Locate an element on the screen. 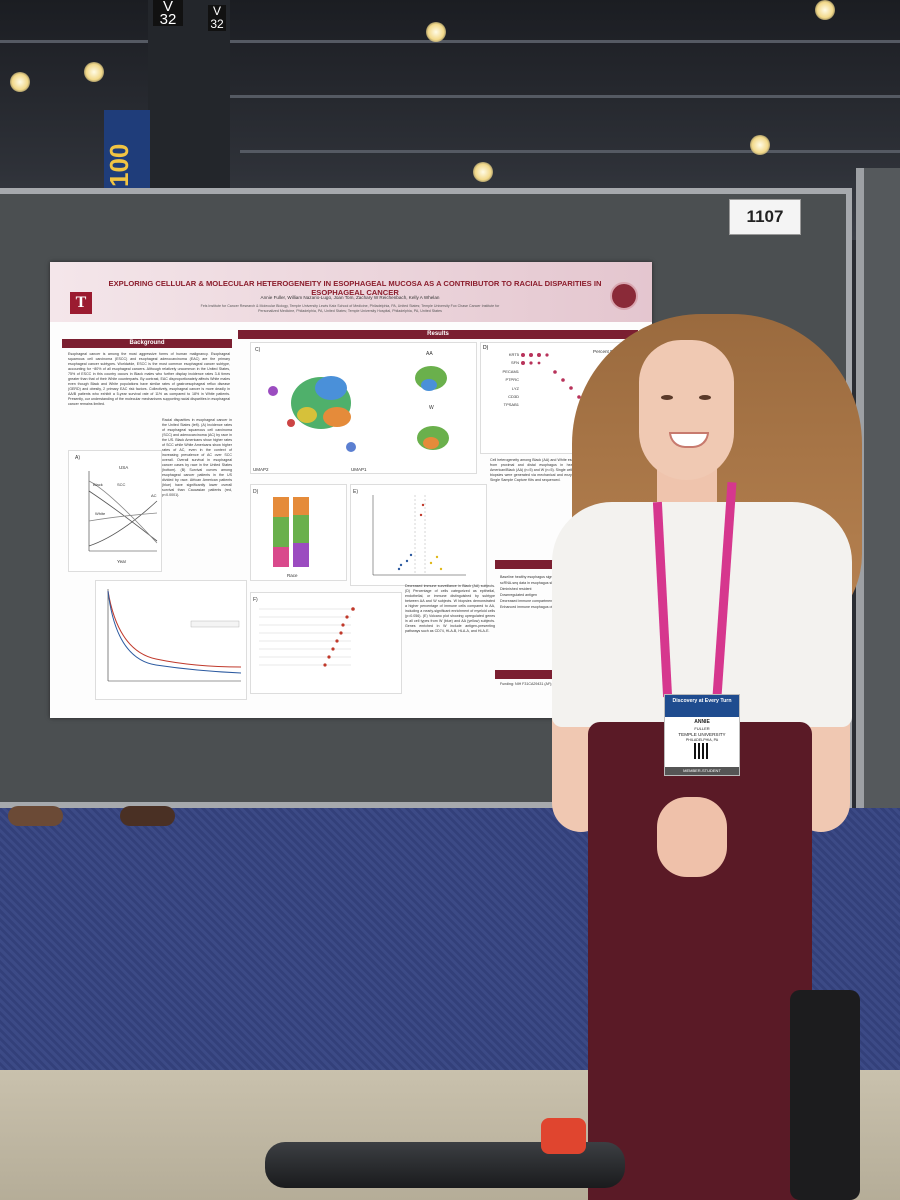  section-background-header: Background is located at coordinates (147, 343).